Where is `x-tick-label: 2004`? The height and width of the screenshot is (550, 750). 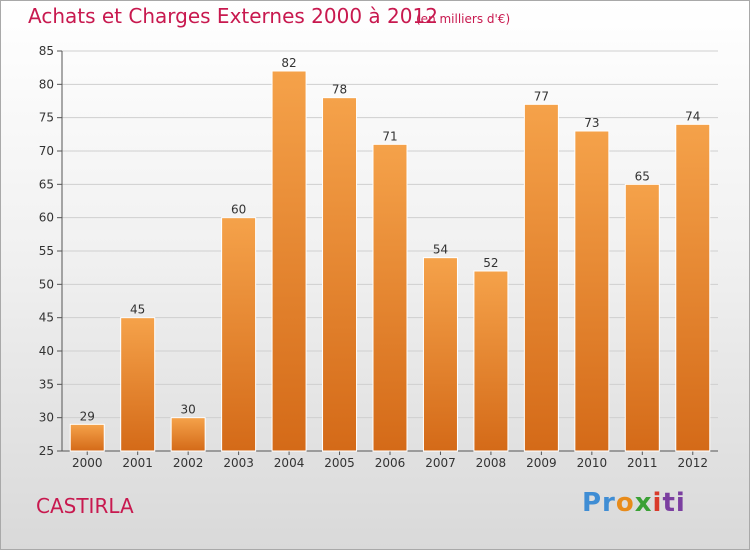
x-tick-label: 2004 is located at coordinates (289, 463).